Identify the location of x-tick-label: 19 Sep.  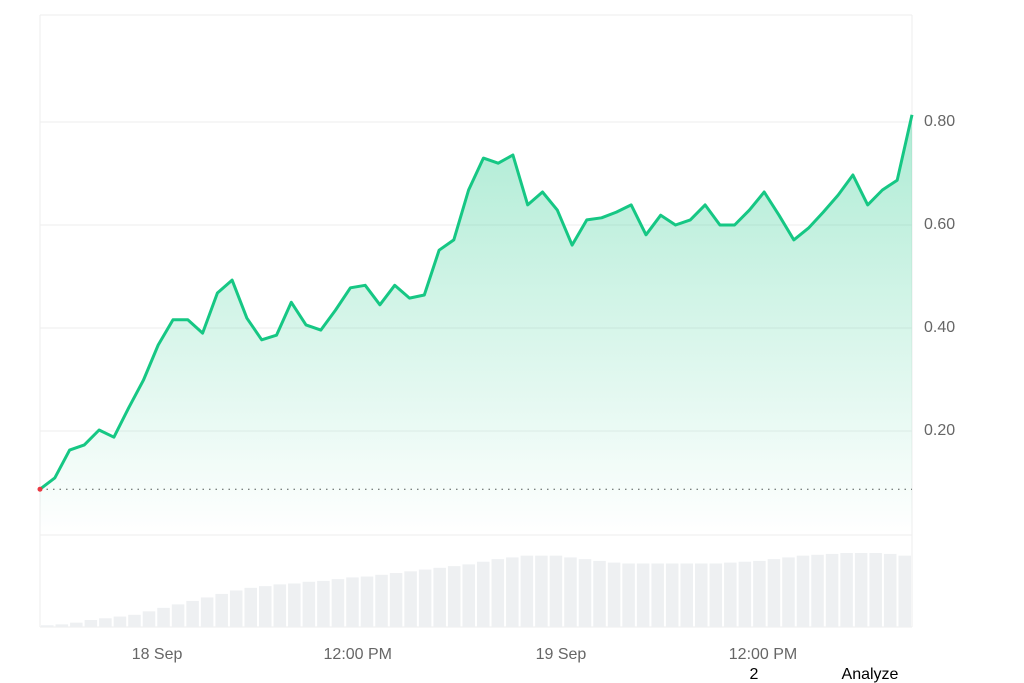
(561, 654).